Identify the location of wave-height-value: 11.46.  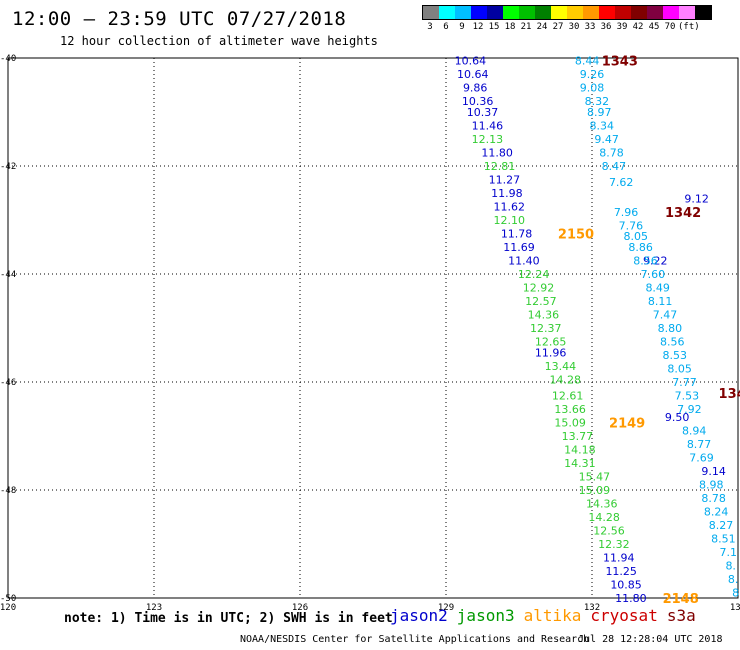
(488, 126).